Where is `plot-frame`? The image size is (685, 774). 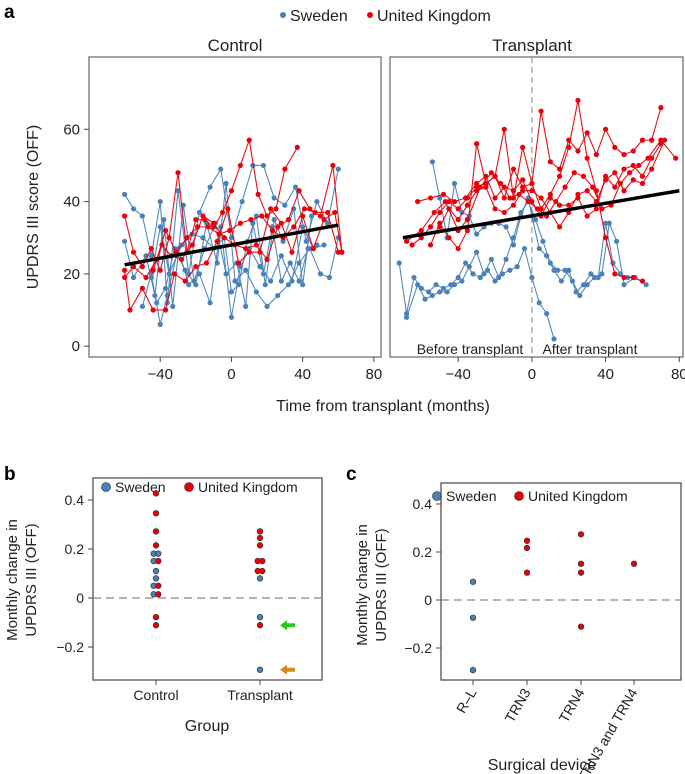
plot-frame is located at coordinates (207, 579).